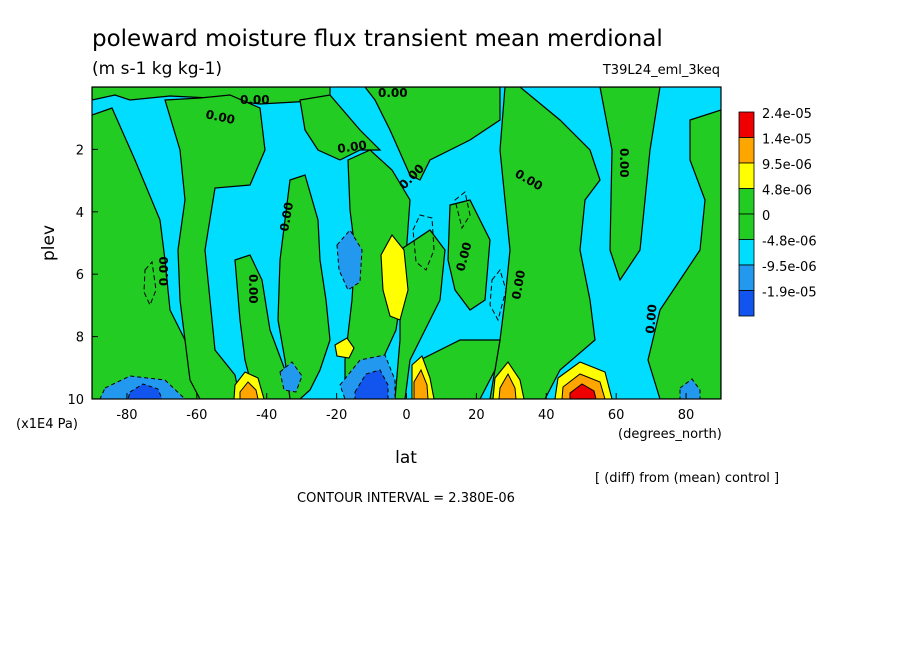 The width and height of the screenshot is (904, 654). Describe the element at coordinates (687, 478) in the screenshot. I see `diff-note: [ (diff) from (mean) control ]` at that location.